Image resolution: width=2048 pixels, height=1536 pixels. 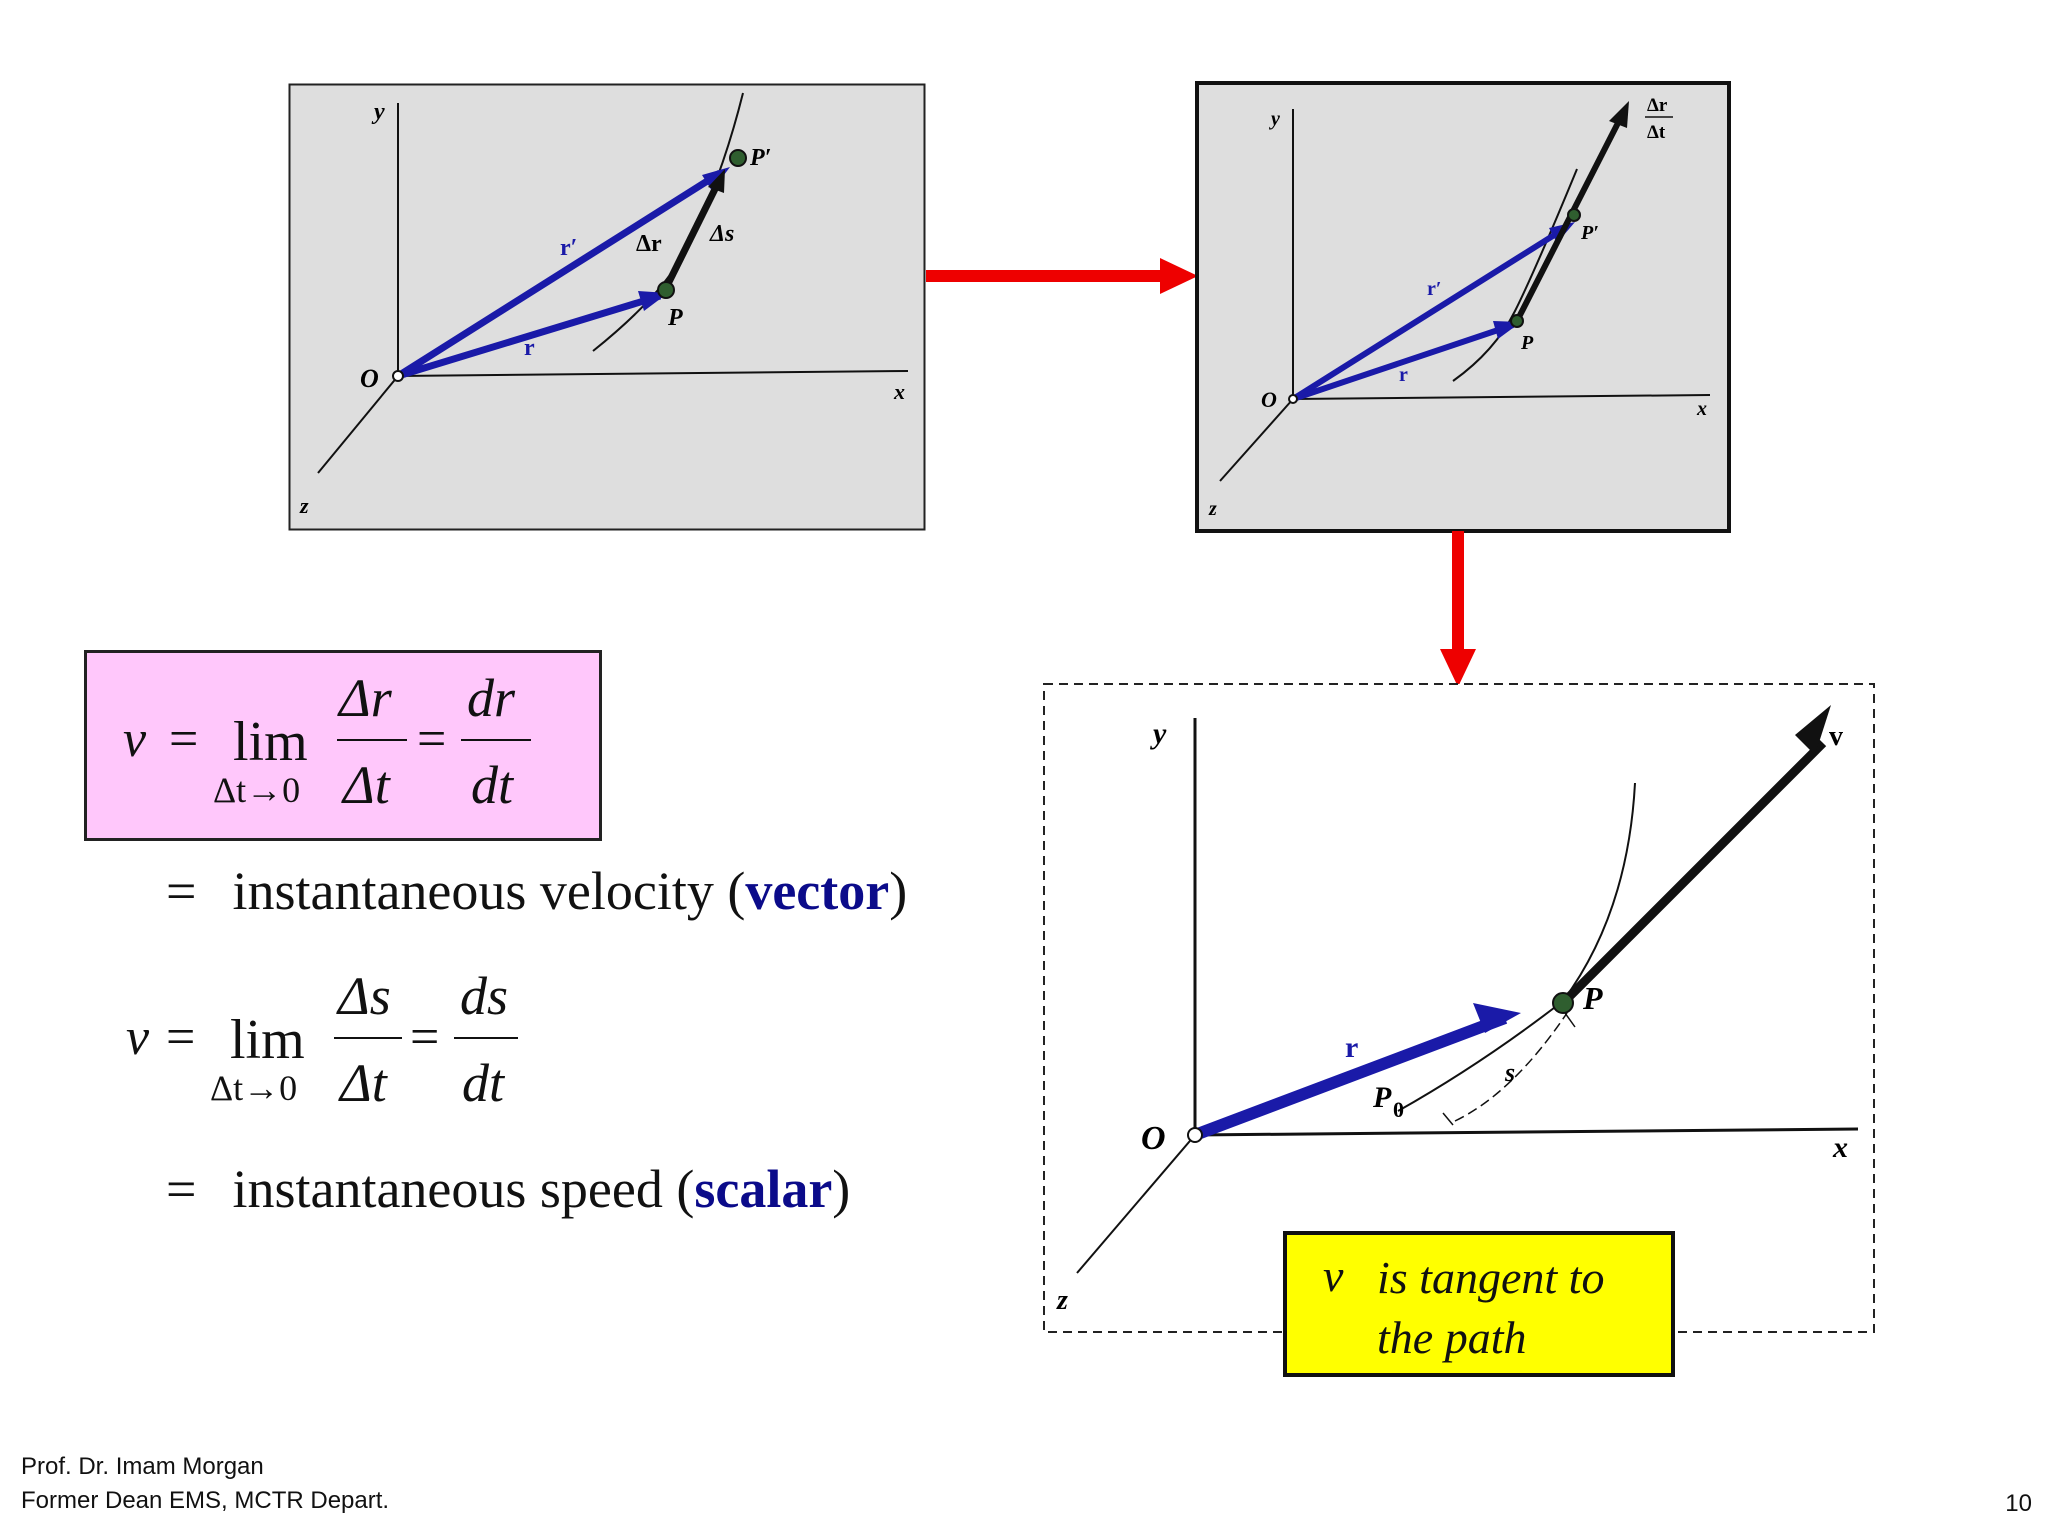 I want to click on vector-delta-r-over-delta-t, so click(x=1568, y=220).